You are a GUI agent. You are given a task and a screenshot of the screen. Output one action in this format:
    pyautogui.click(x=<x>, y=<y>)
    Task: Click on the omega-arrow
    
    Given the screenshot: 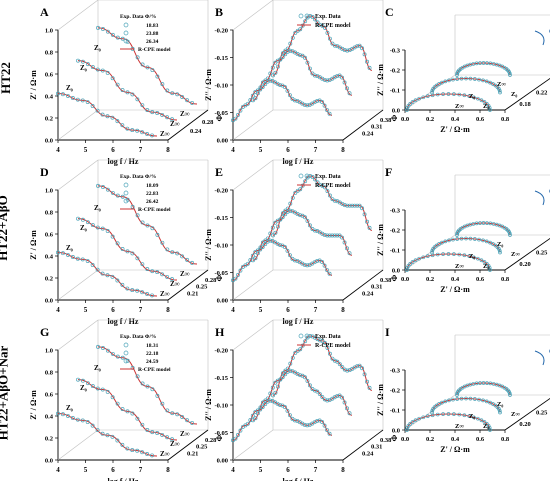 What is the action you would take?
    pyautogui.click(x=539, y=358)
    